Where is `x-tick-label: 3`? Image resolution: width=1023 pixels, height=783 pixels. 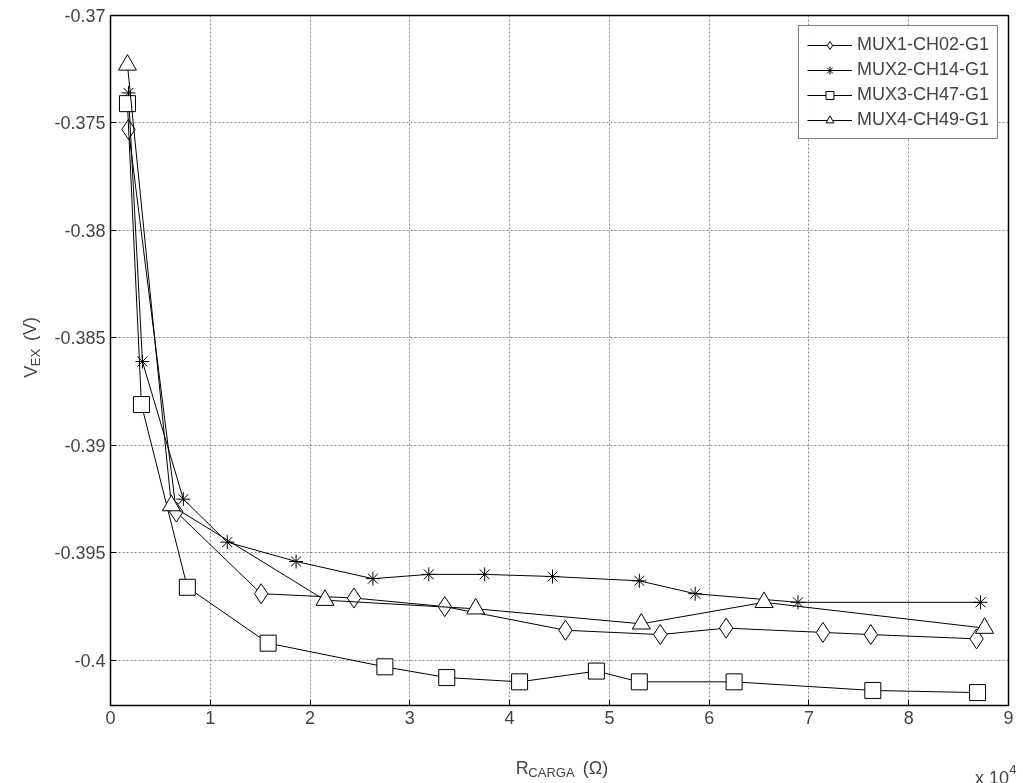 x-tick-label: 3 is located at coordinates (409, 717).